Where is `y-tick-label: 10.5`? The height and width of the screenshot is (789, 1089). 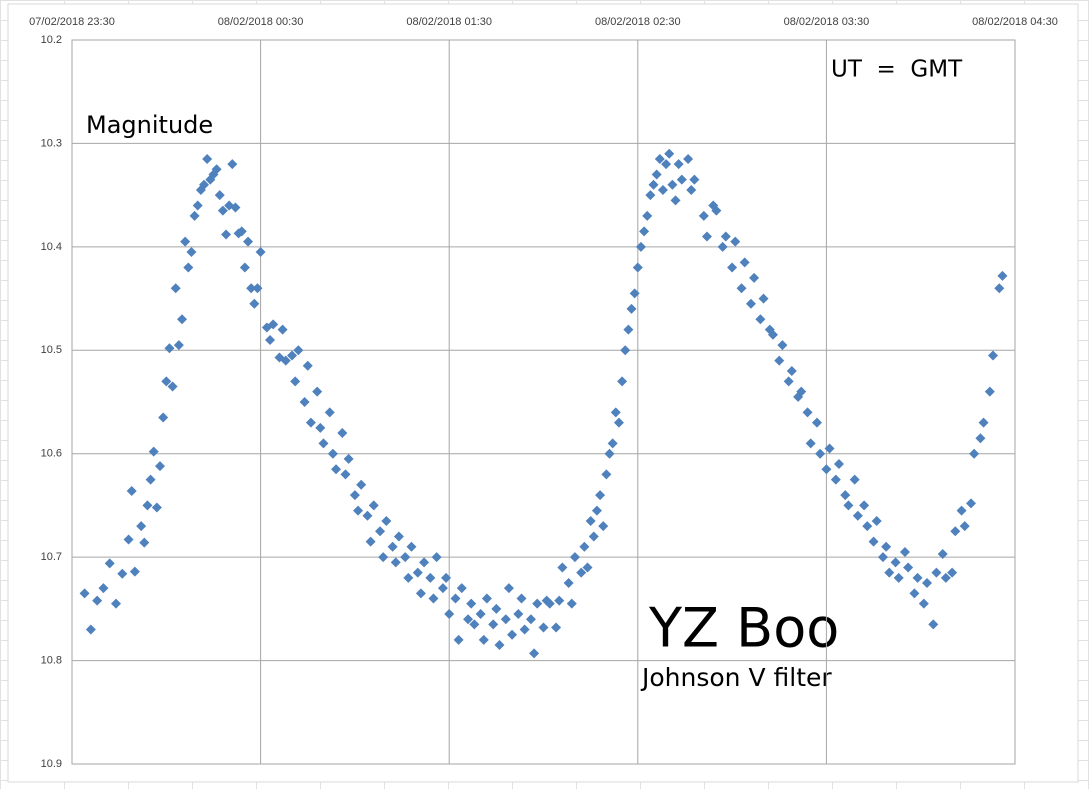
y-tick-label: 10.5 is located at coordinates (51, 350).